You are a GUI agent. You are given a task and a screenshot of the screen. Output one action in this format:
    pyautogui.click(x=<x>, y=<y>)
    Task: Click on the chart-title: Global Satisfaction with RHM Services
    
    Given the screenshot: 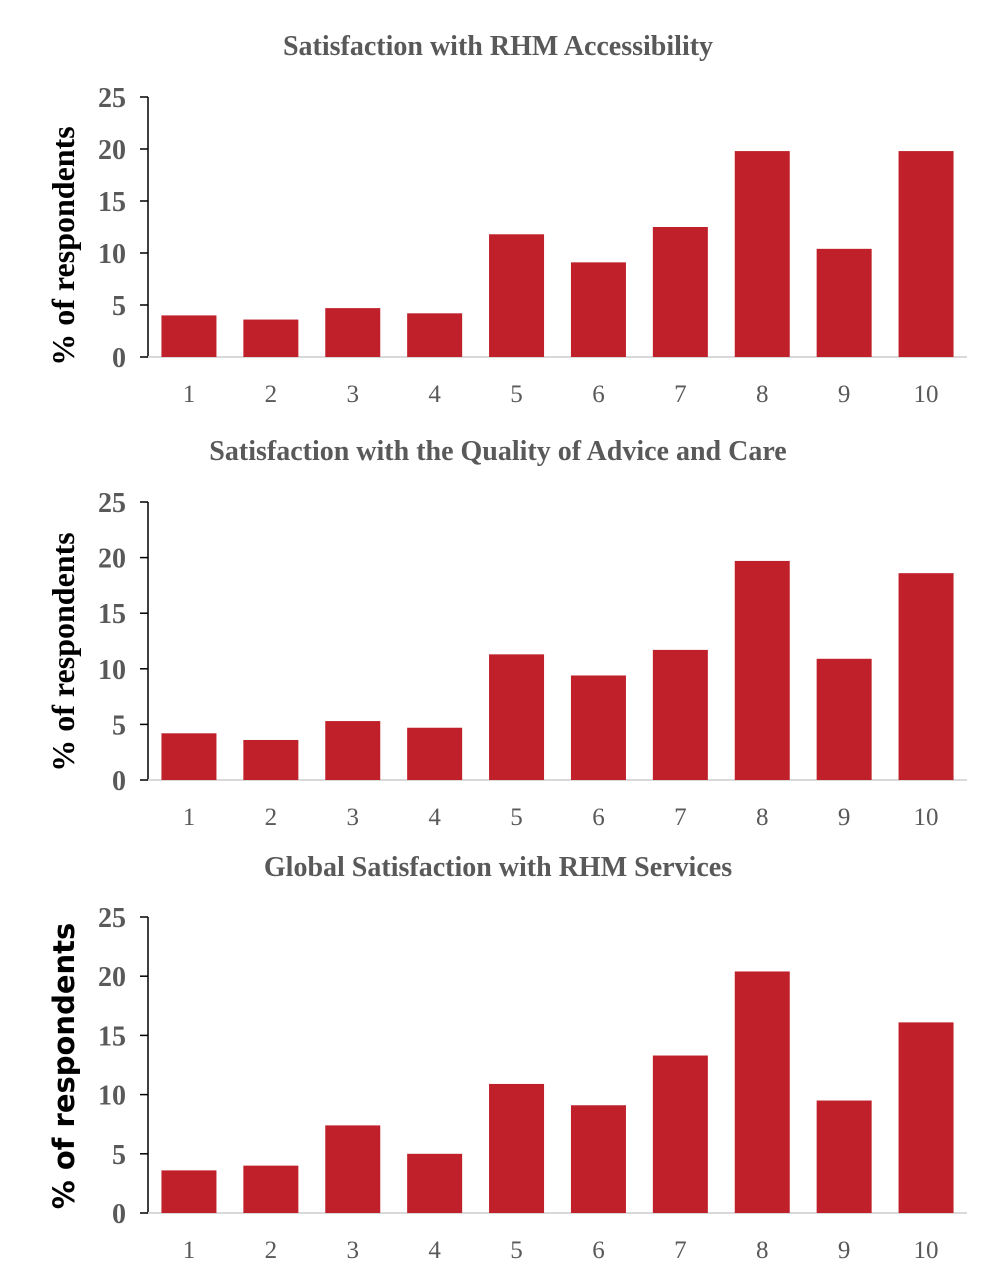 What is the action you would take?
    pyautogui.click(x=498, y=867)
    